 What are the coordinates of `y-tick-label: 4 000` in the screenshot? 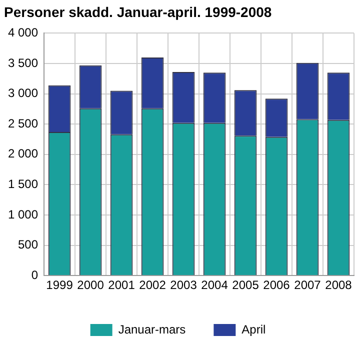 It's located at (23, 33).